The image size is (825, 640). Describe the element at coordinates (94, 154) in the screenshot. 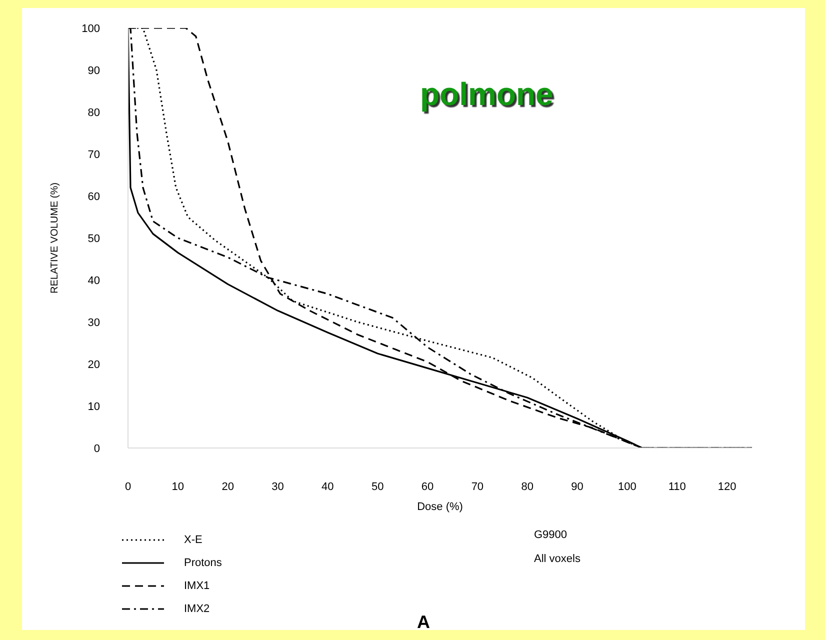

I see `y-tick-label: 70` at that location.